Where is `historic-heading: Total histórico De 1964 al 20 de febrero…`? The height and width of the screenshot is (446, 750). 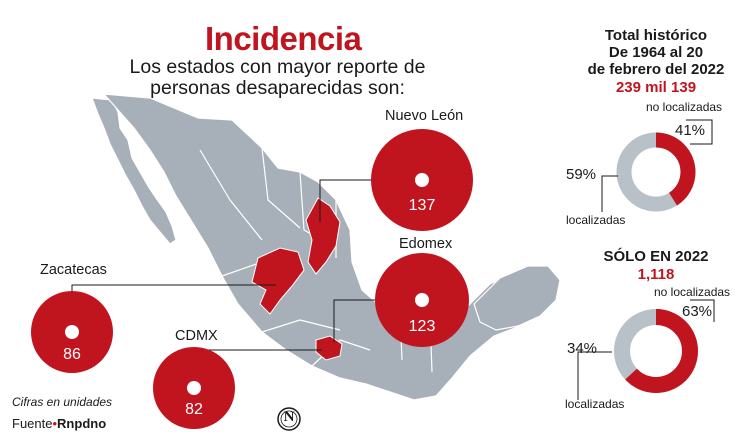 historic-heading: Total histórico De 1964 al 20 de febrero… is located at coordinates (656, 52).